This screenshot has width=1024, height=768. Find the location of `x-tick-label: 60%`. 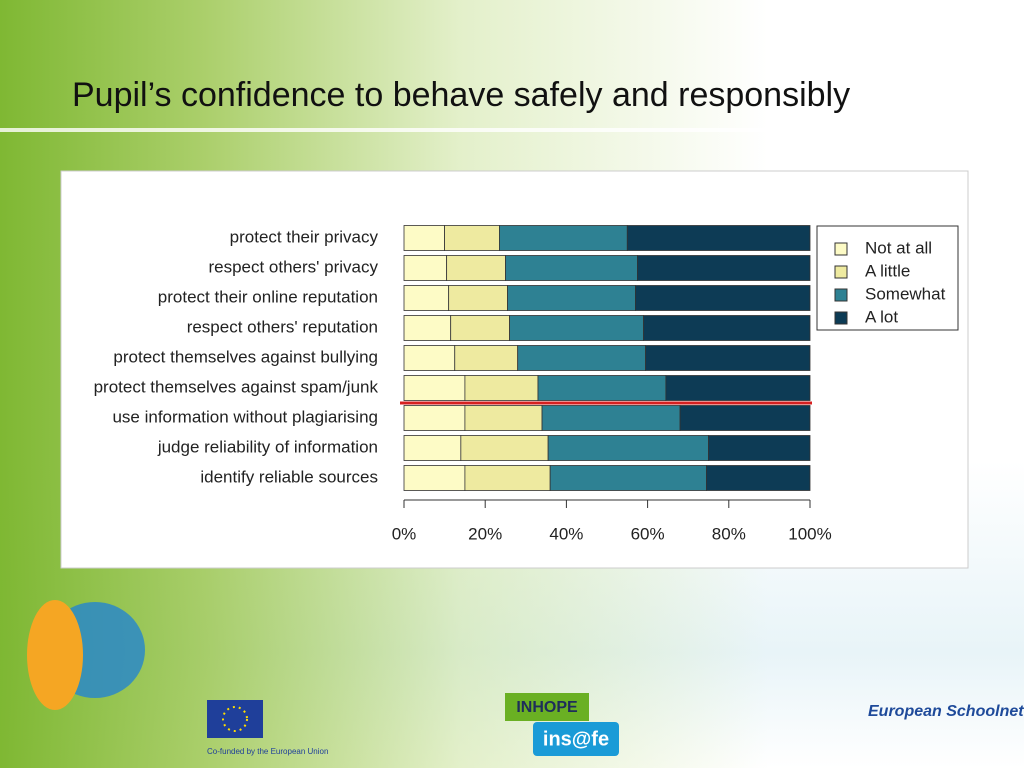

x-tick-label: 60% is located at coordinates (648, 533).